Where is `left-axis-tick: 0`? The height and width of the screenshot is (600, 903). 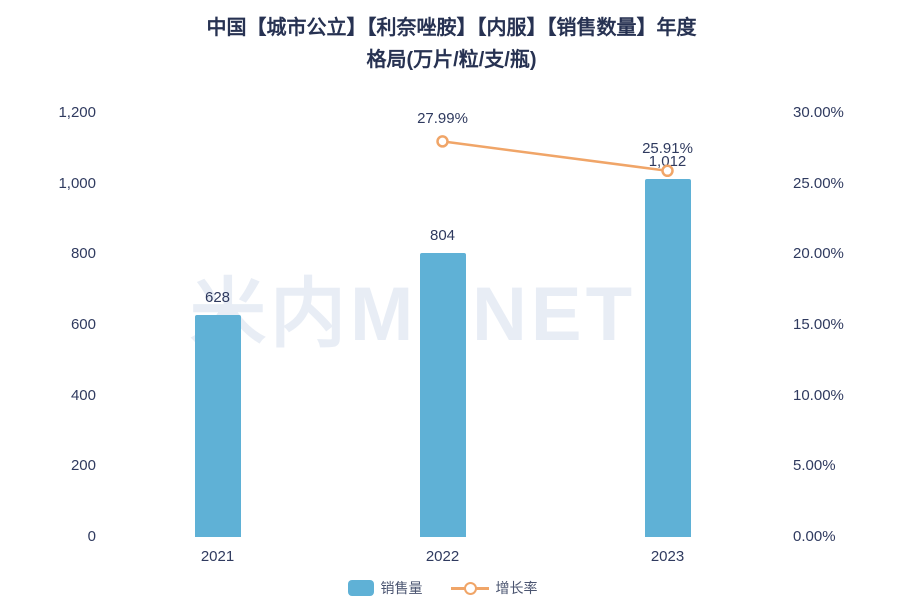 left-axis-tick: 0 is located at coordinates (91, 536).